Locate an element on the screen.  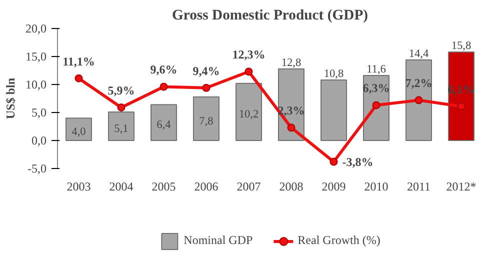
y-tick-label: 0,0 is located at coordinates (39, 141).